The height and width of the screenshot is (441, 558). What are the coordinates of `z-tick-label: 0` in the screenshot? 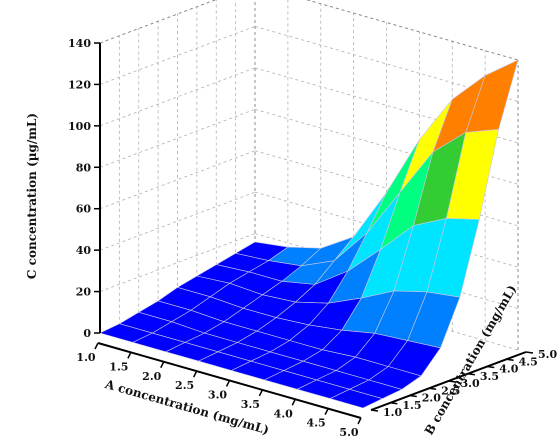 It's located at (87, 333).